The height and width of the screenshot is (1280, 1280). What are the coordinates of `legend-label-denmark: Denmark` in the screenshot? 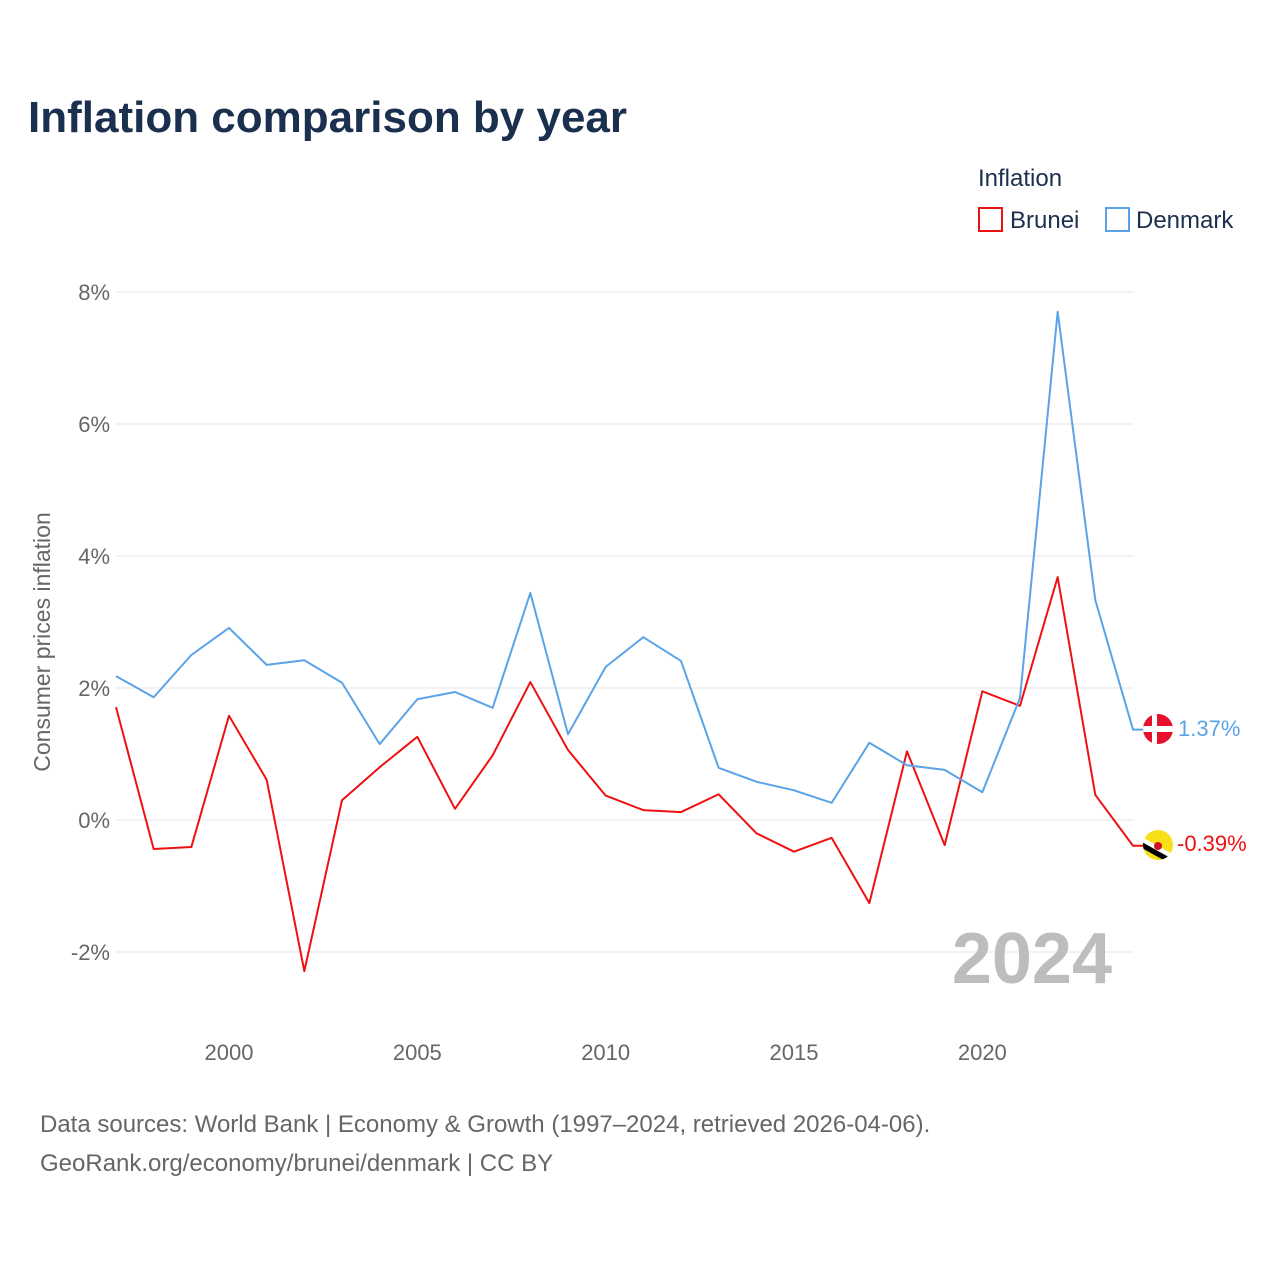 It's located at (1185, 220).